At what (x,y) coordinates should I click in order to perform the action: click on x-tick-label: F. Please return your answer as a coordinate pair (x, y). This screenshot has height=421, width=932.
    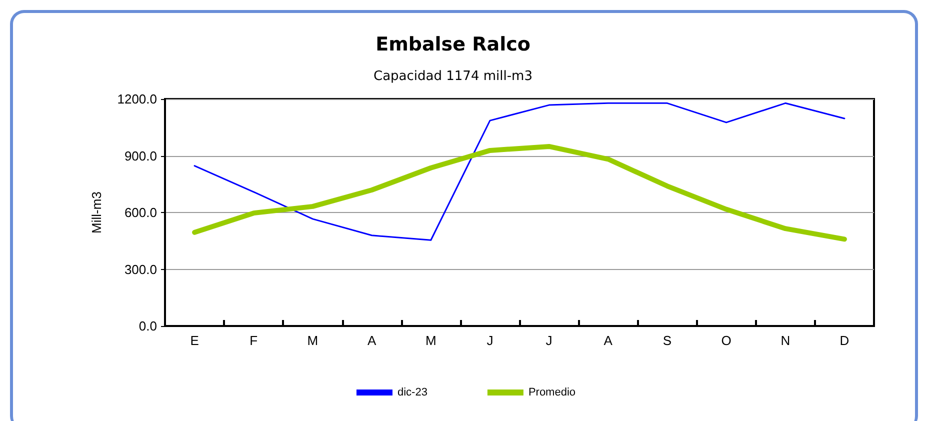
    Looking at the image, I should click on (254, 340).